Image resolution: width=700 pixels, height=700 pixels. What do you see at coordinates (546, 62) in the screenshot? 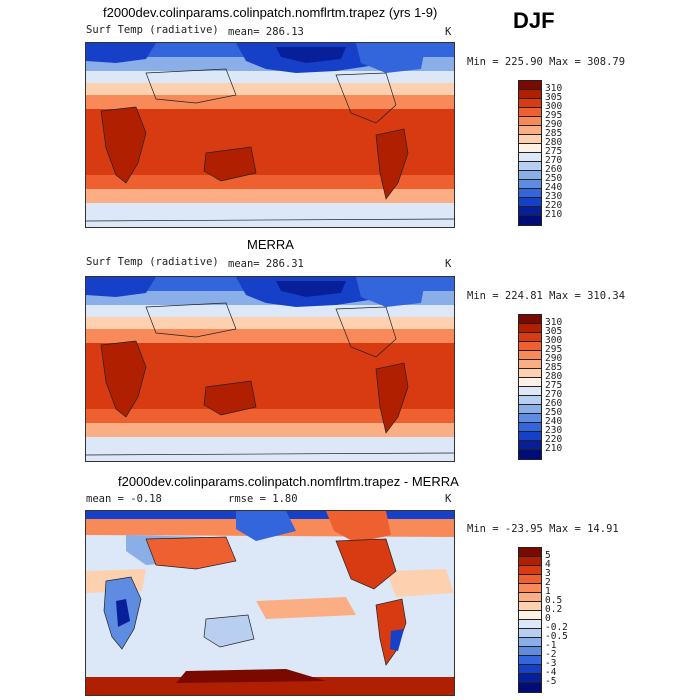
I see `panel-1-stats: Min = 225.90 Max = 308.79` at bounding box center [546, 62].